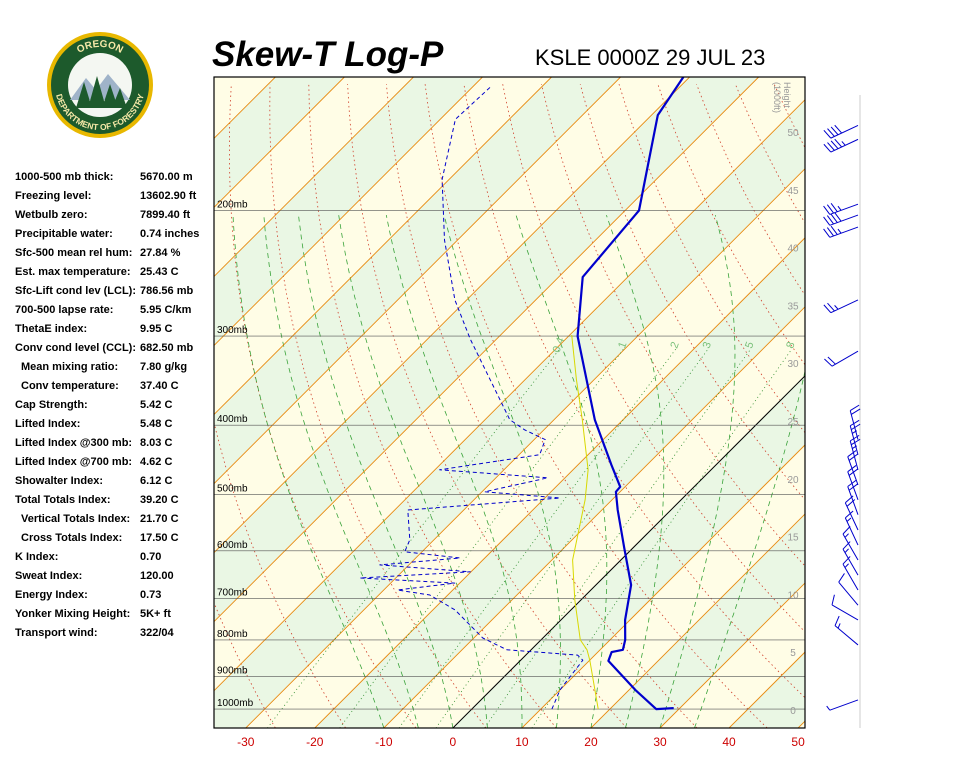  What do you see at coordinates (793, 653) in the screenshot?
I see `y2-tick-label: 5` at bounding box center [793, 653].